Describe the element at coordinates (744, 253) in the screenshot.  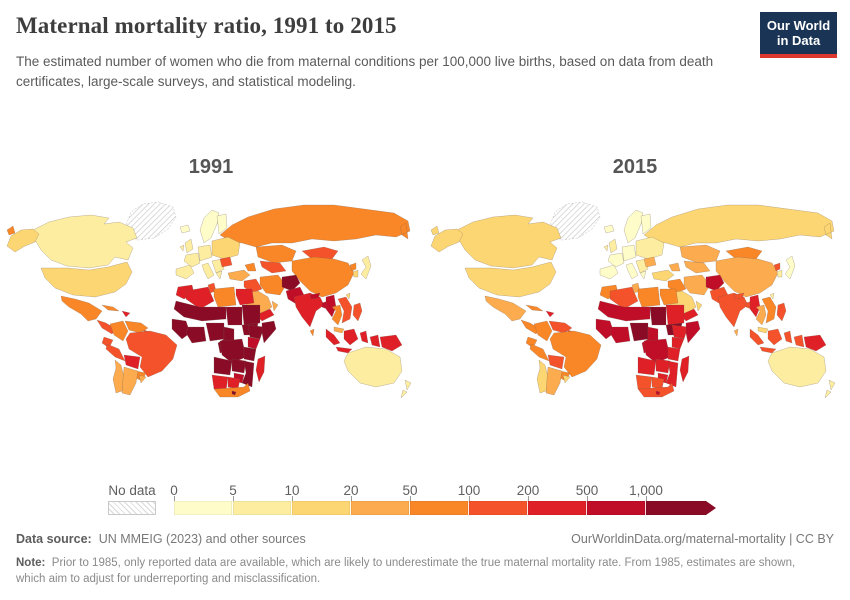
I see `country-mongolia-2015` at that location.